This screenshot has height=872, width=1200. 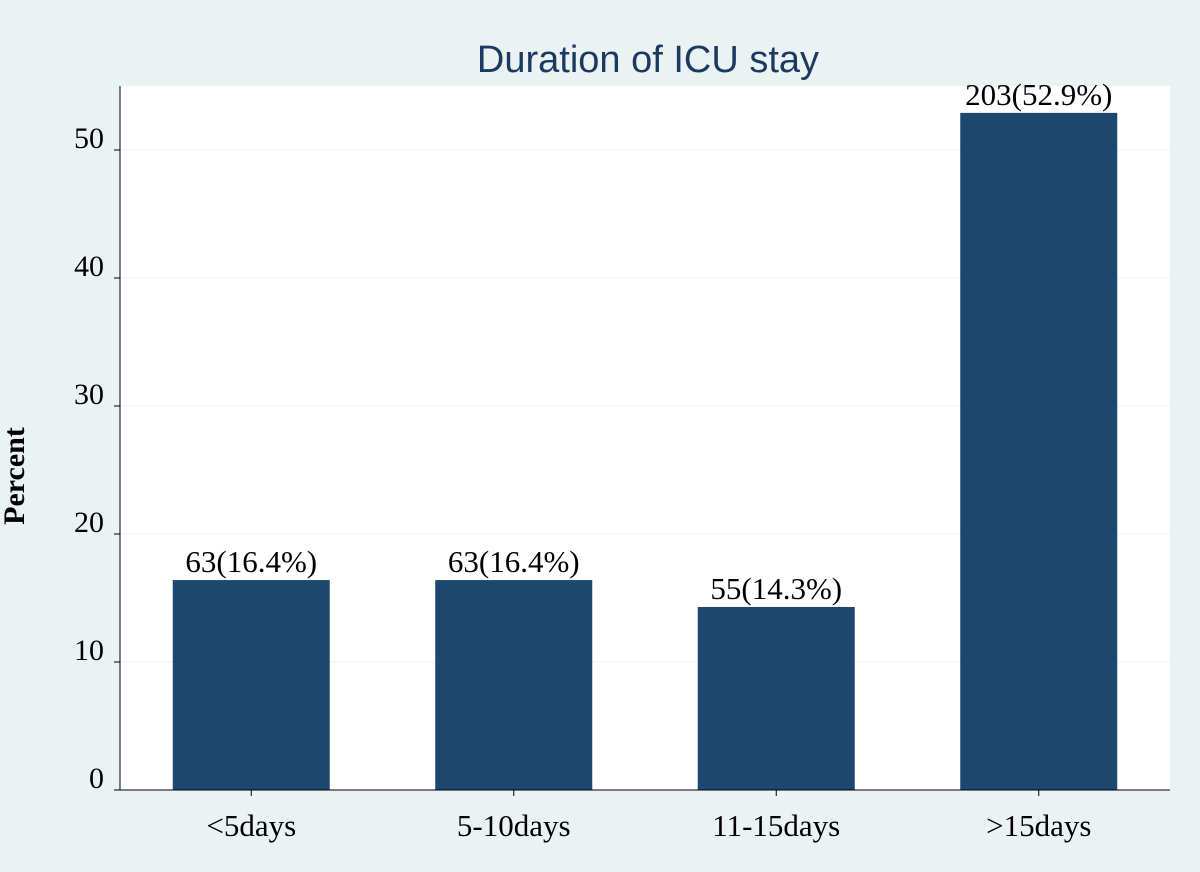 I want to click on y-tick-label: 10, so click(x=89, y=650).